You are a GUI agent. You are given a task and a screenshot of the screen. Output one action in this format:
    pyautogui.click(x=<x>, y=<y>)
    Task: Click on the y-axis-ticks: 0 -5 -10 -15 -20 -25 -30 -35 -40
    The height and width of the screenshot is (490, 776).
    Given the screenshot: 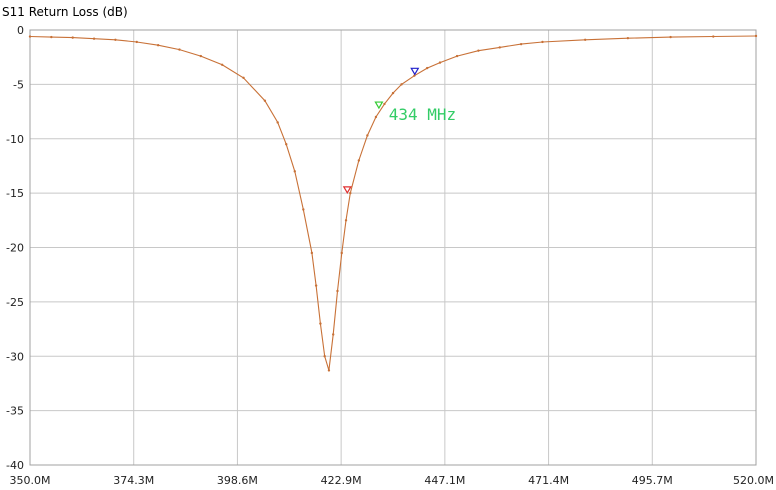 What is the action you would take?
    pyautogui.click(x=15, y=248)
    